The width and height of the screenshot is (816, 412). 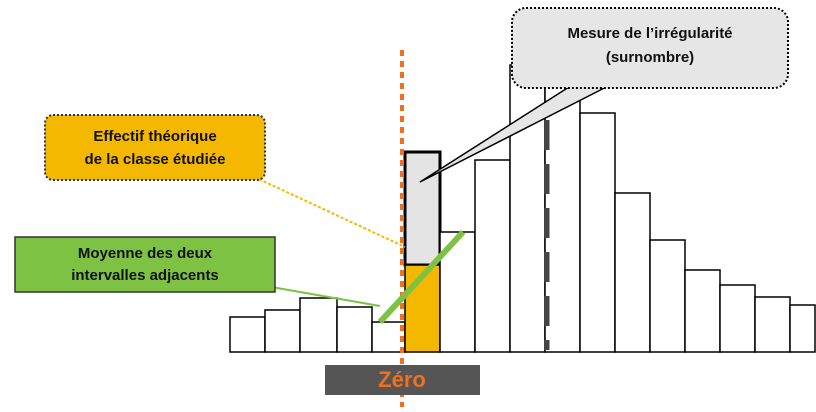 I want to click on callout-text: Moyenne des deux, so click(x=145, y=253).